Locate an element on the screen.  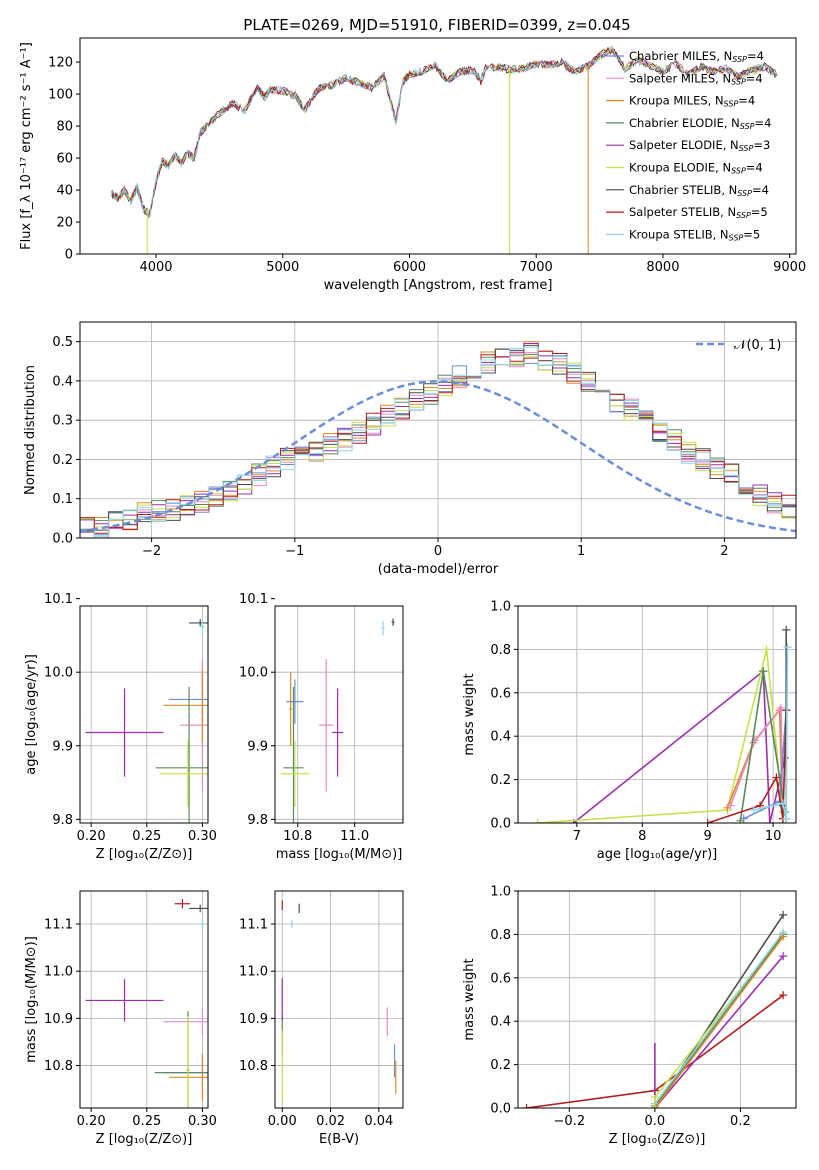
legend-label: Salpeter ELODIE, NSSP=3 is located at coordinates (699, 145).